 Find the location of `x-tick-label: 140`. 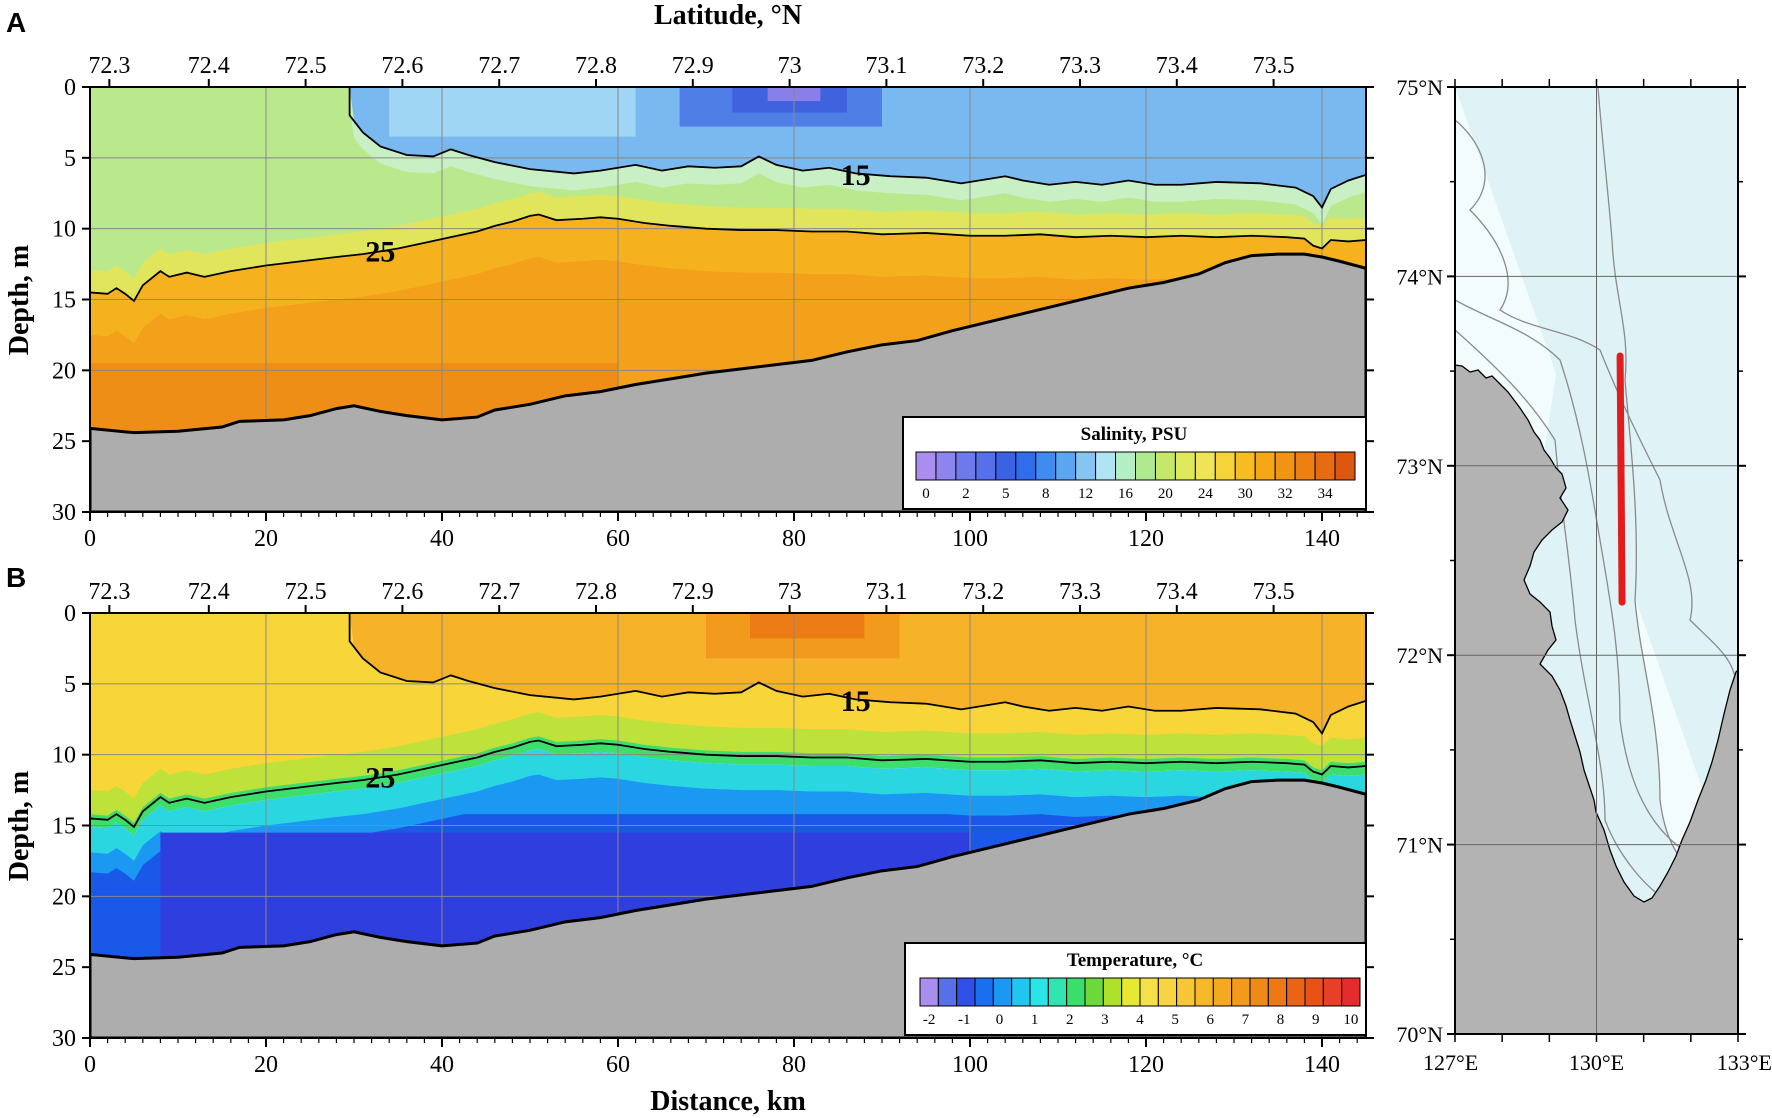

x-tick-label: 140 is located at coordinates (1322, 539).